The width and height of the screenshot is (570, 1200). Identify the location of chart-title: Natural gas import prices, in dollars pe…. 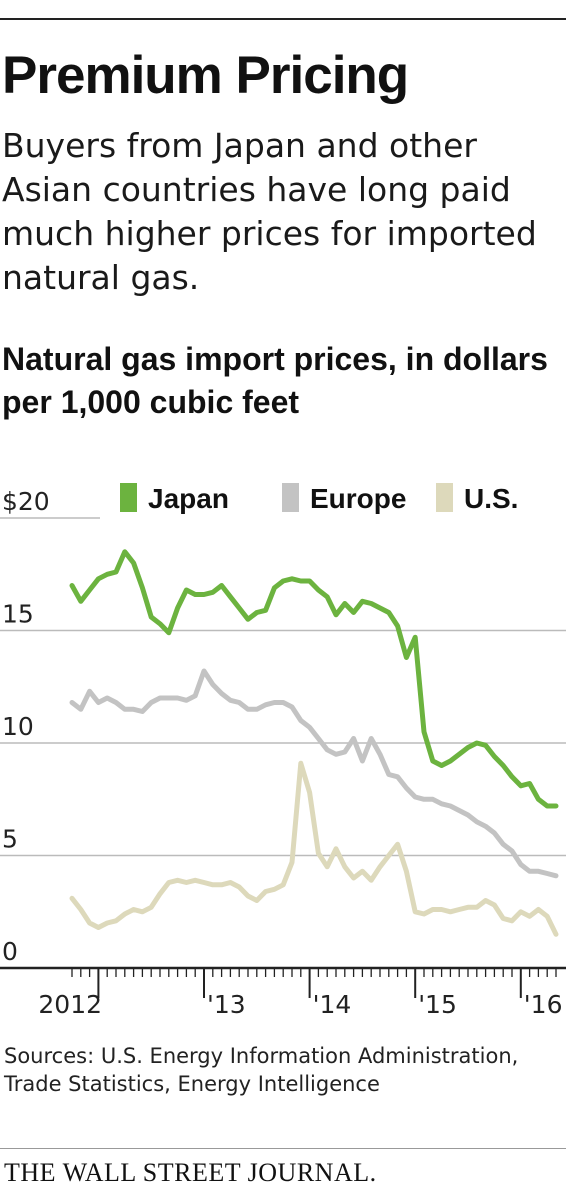
(275, 380).